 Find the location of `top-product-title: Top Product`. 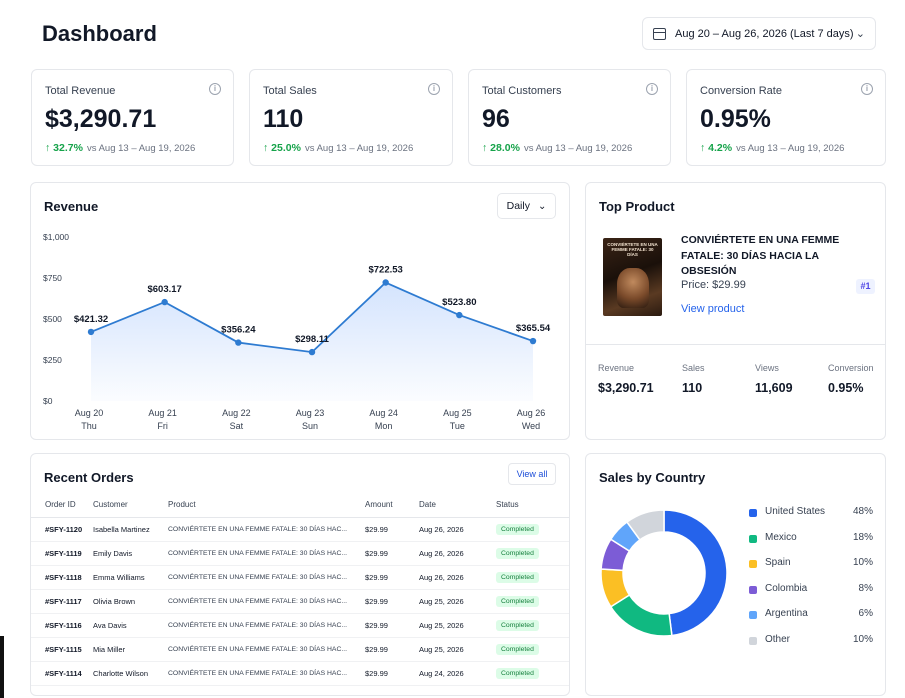

top-product-title: Top Product is located at coordinates (637, 206).